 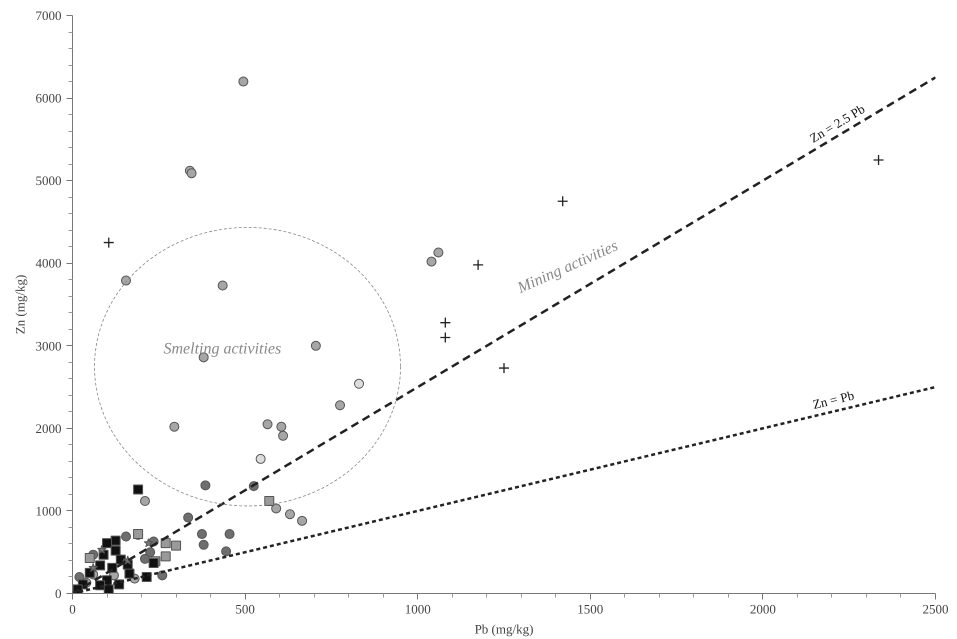 I want to click on x-tick-label: 500, so click(x=245, y=609).